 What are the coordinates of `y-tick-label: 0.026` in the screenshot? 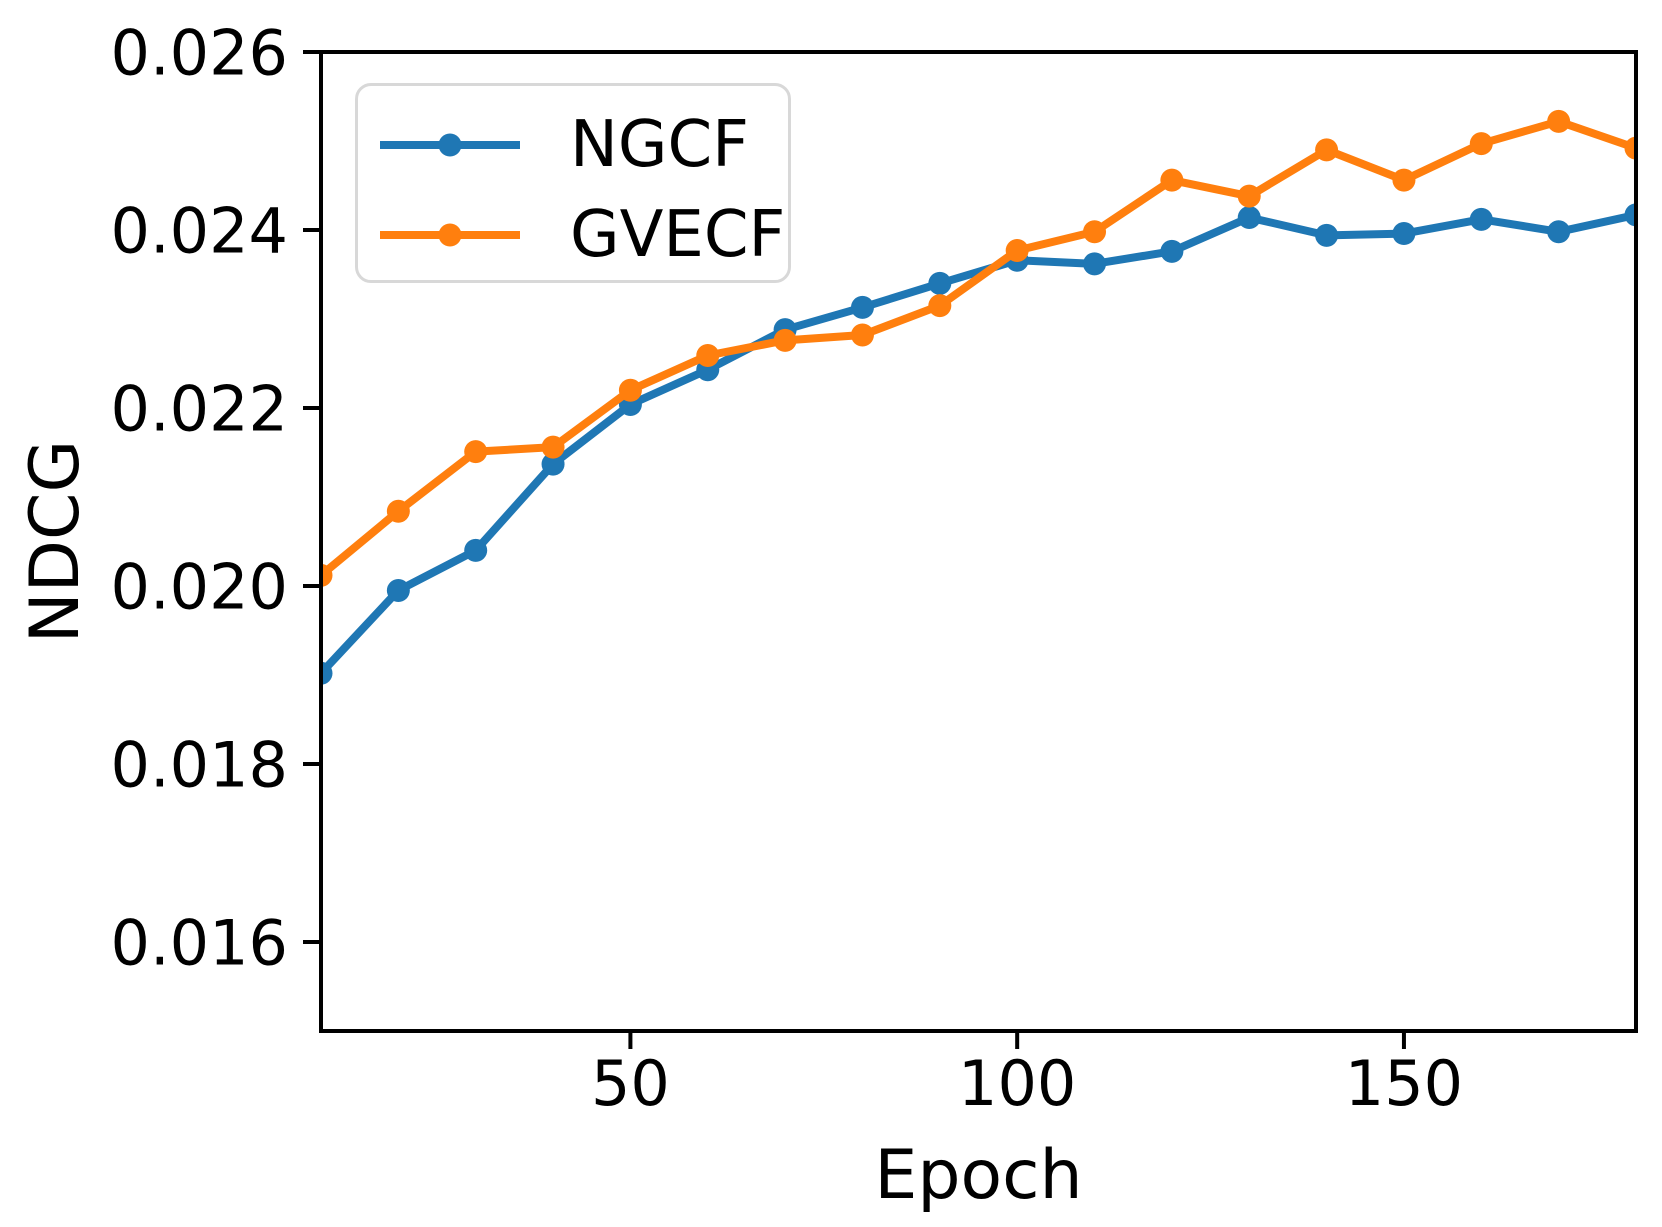 It's located at (200, 52).